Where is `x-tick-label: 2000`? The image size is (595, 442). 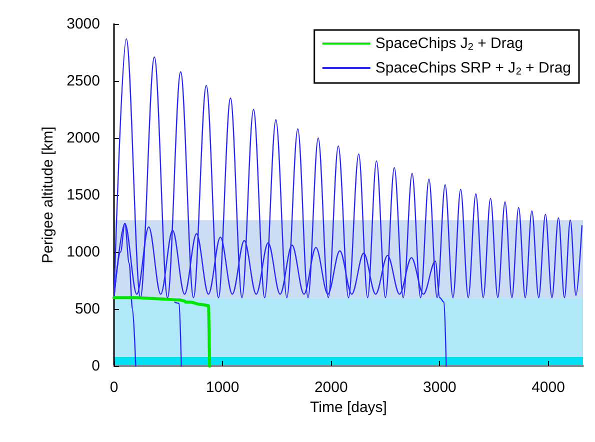 x-tick-label: 2000 is located at coordinates (331, 387).